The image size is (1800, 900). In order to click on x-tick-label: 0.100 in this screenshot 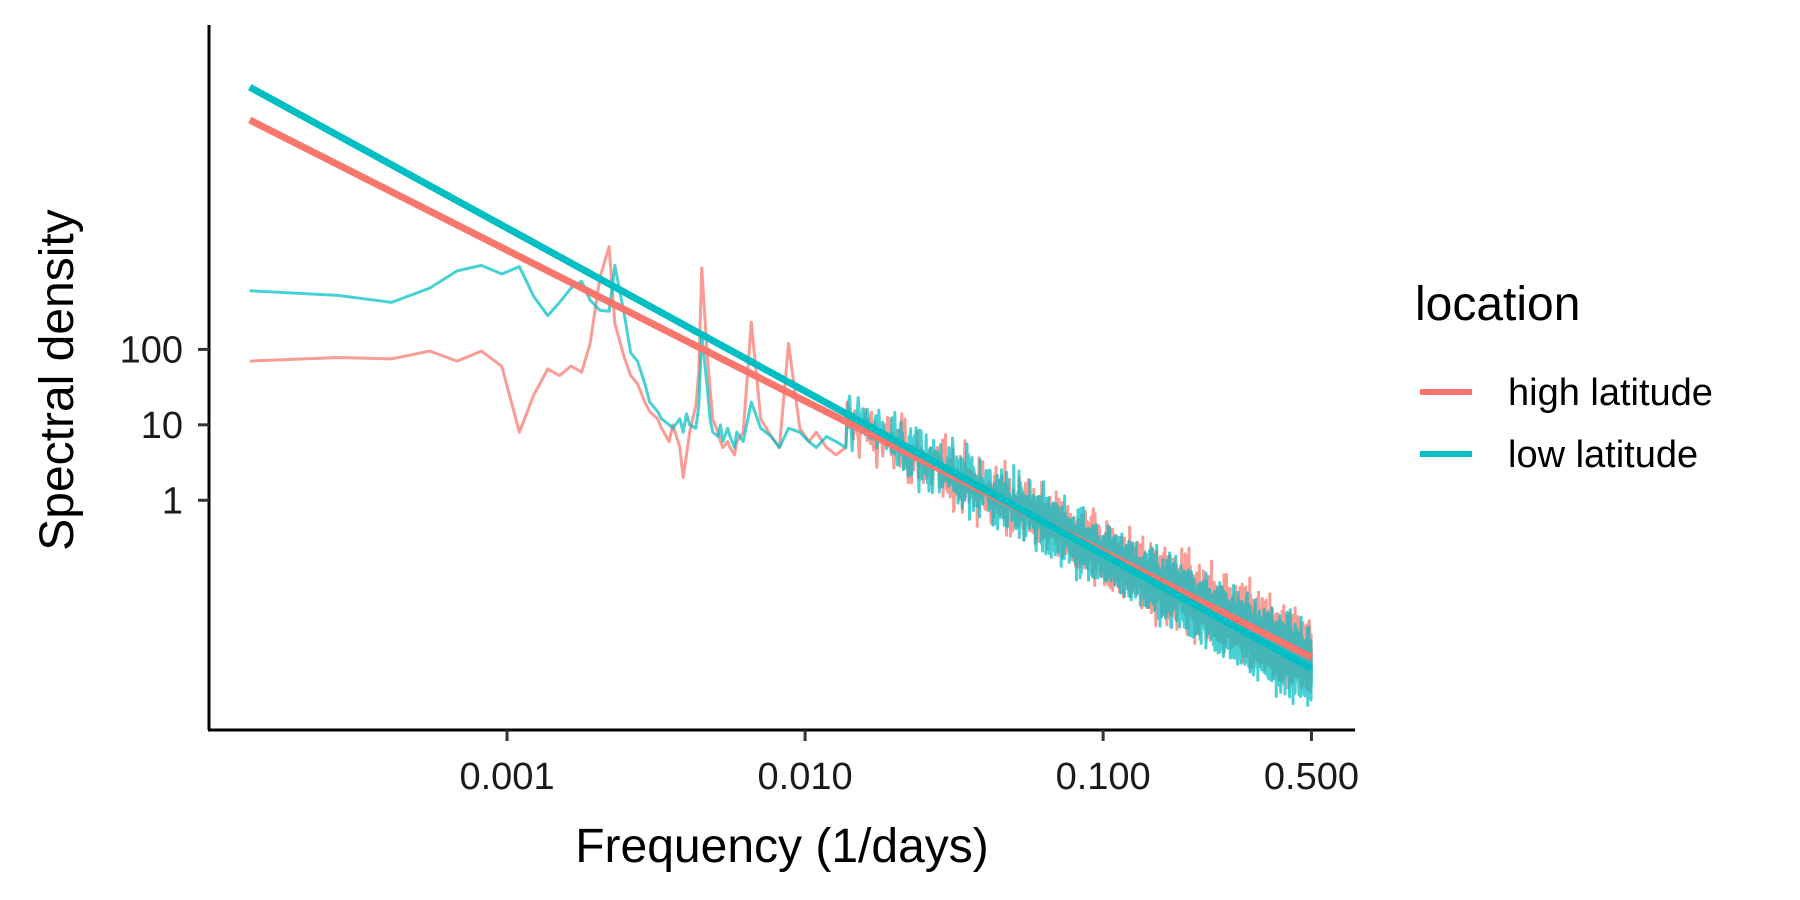, I will do `click(1103, 777)`.